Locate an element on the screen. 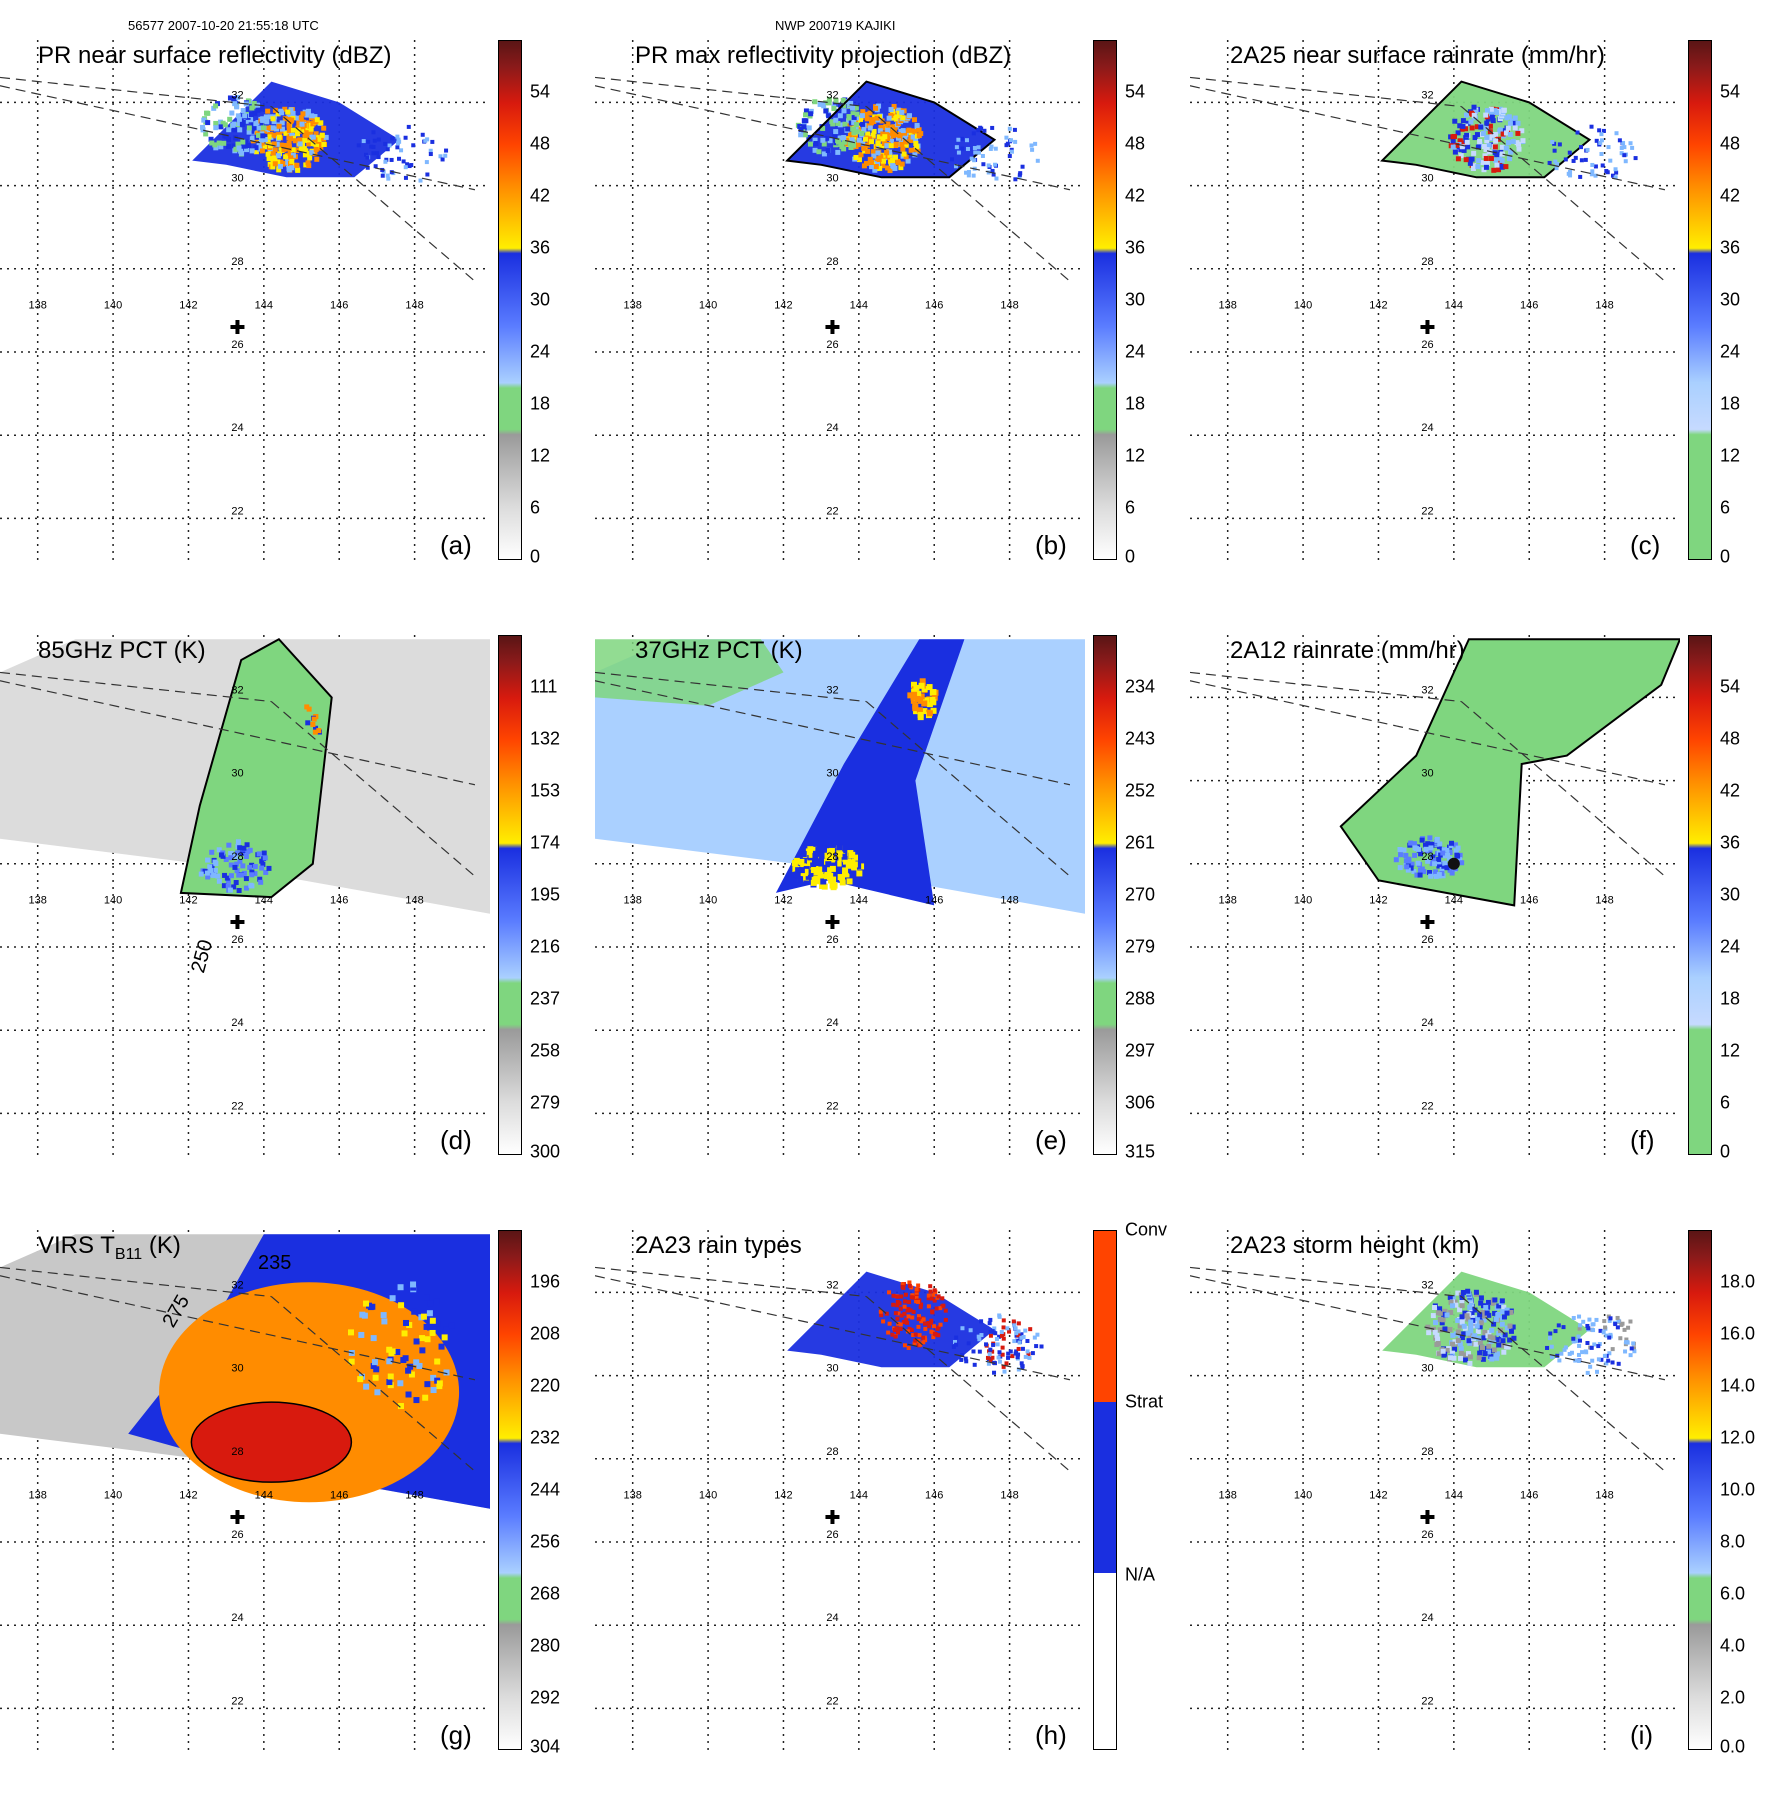 The width and height of the screenshot is (1771, 1820). map-plot-e: 138 140 142 144 146 148 32 30 28 26 24 22 is located at coordinates (840, 895).